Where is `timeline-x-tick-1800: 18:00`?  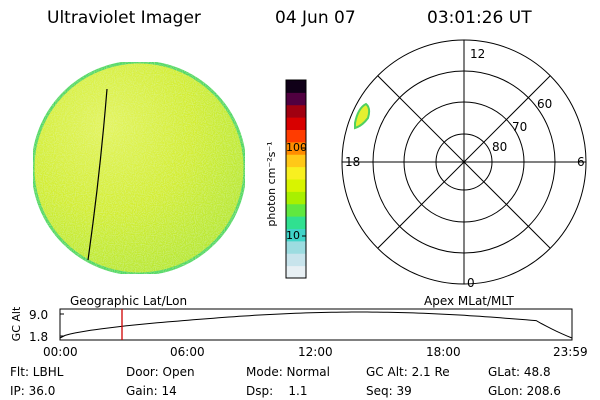
timeline-x-tick-1800: 18:00 is located at coordinates (443, 352).